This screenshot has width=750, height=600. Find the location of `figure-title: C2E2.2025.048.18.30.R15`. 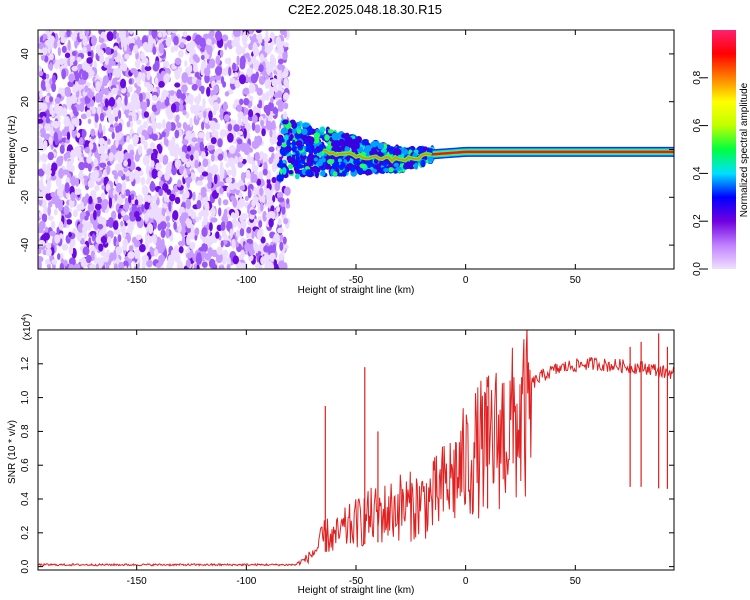

figure-title: C2E2.2025.048.18.30.R15 is located at coordinates (365, 9).